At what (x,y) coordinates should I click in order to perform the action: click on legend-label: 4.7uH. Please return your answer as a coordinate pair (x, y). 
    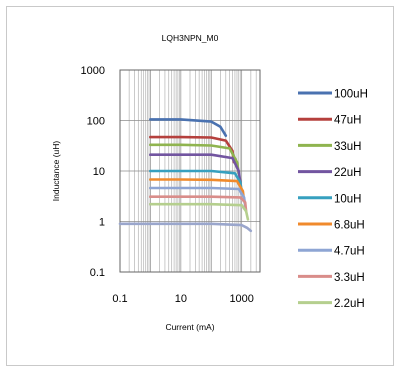
    Looking at the image, I should click on (349, 252).